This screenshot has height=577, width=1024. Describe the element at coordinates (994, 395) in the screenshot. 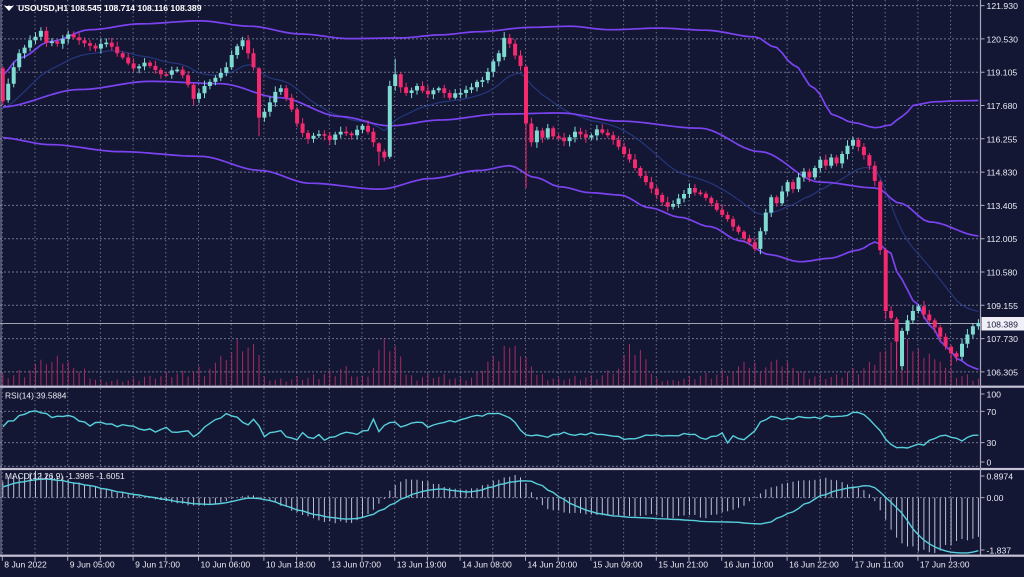

I see `svg-text: 100` at that location.